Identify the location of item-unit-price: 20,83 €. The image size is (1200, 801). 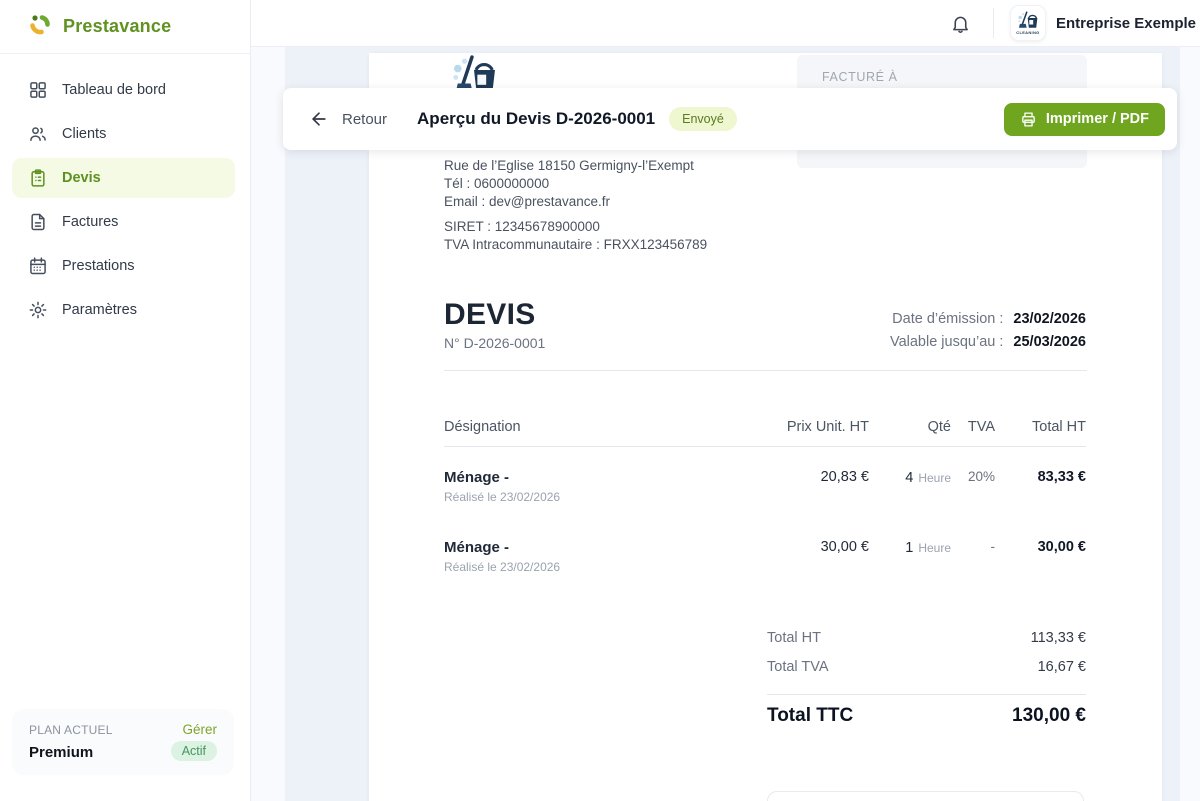
(844, 477).